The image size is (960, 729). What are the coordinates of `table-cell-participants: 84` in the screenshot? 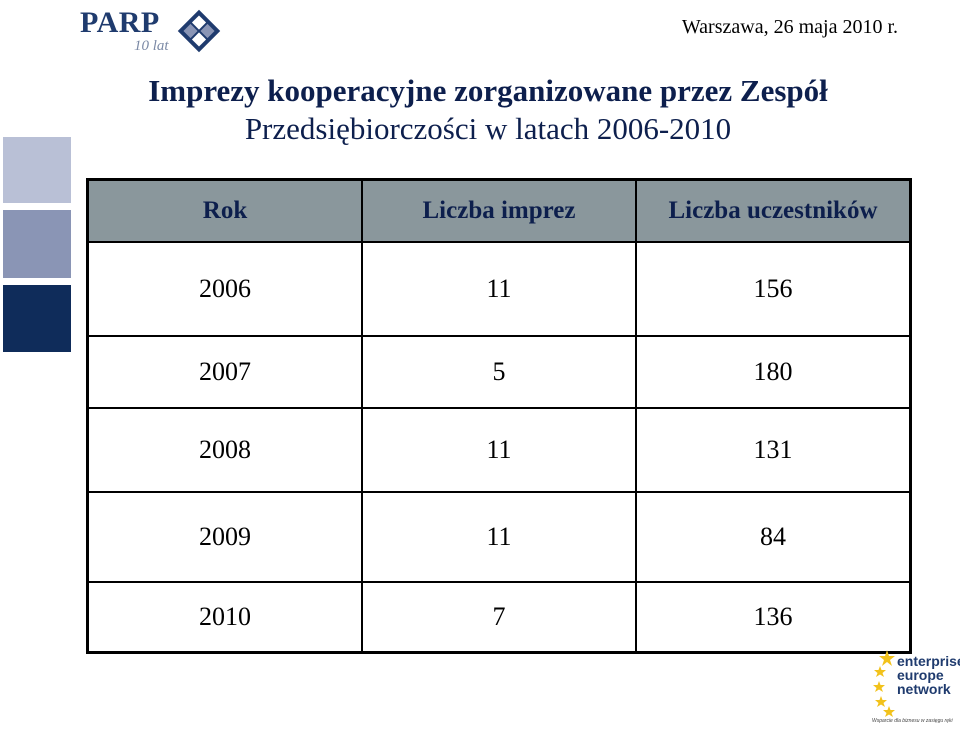 It's located at (773, 537).